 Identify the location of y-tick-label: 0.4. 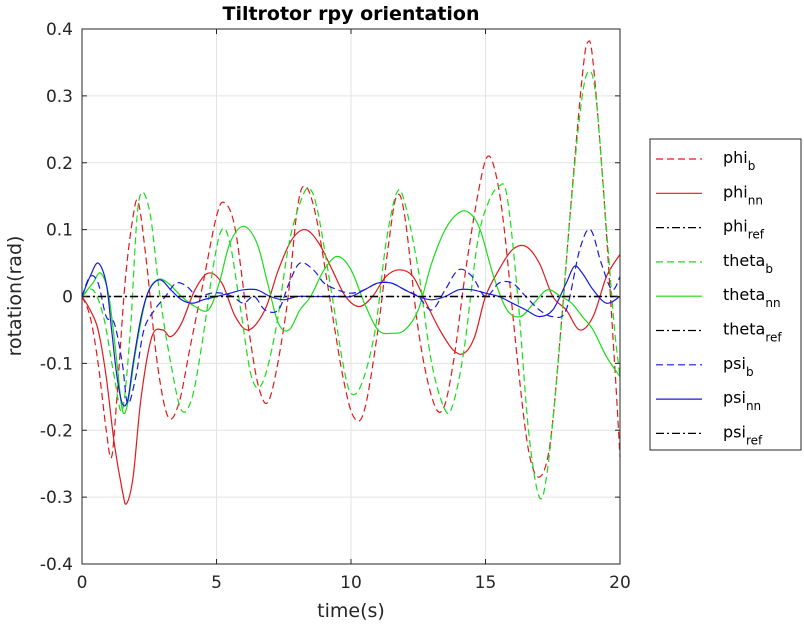
(59, 30).